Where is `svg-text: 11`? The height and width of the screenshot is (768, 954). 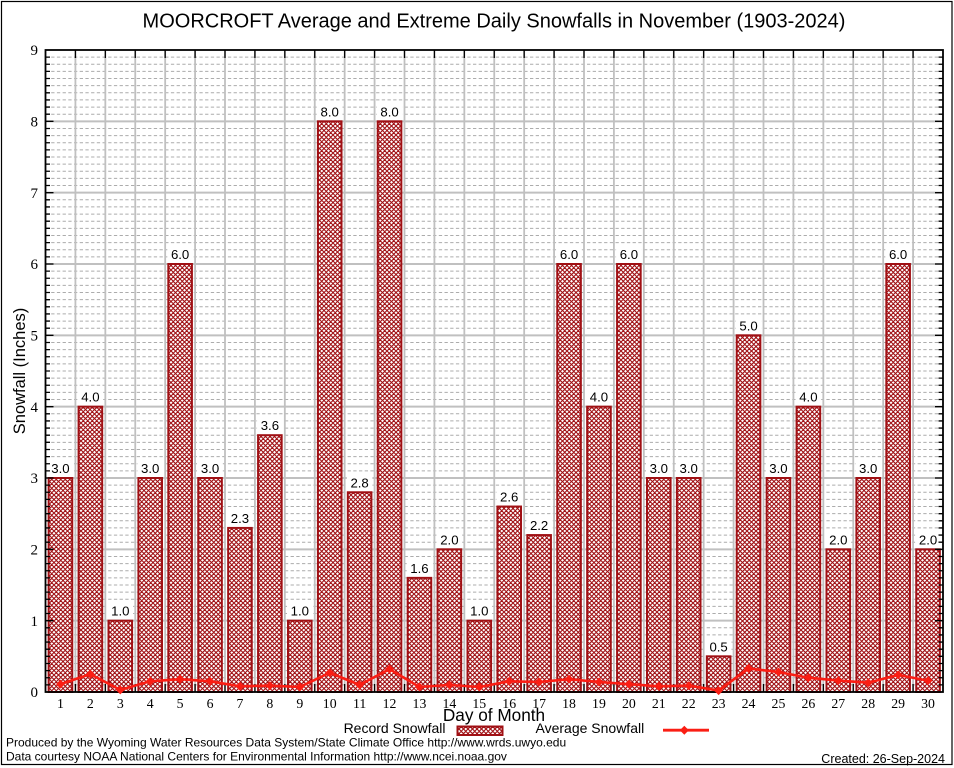 svg-text: 11 is located at coordinates (359, 703).